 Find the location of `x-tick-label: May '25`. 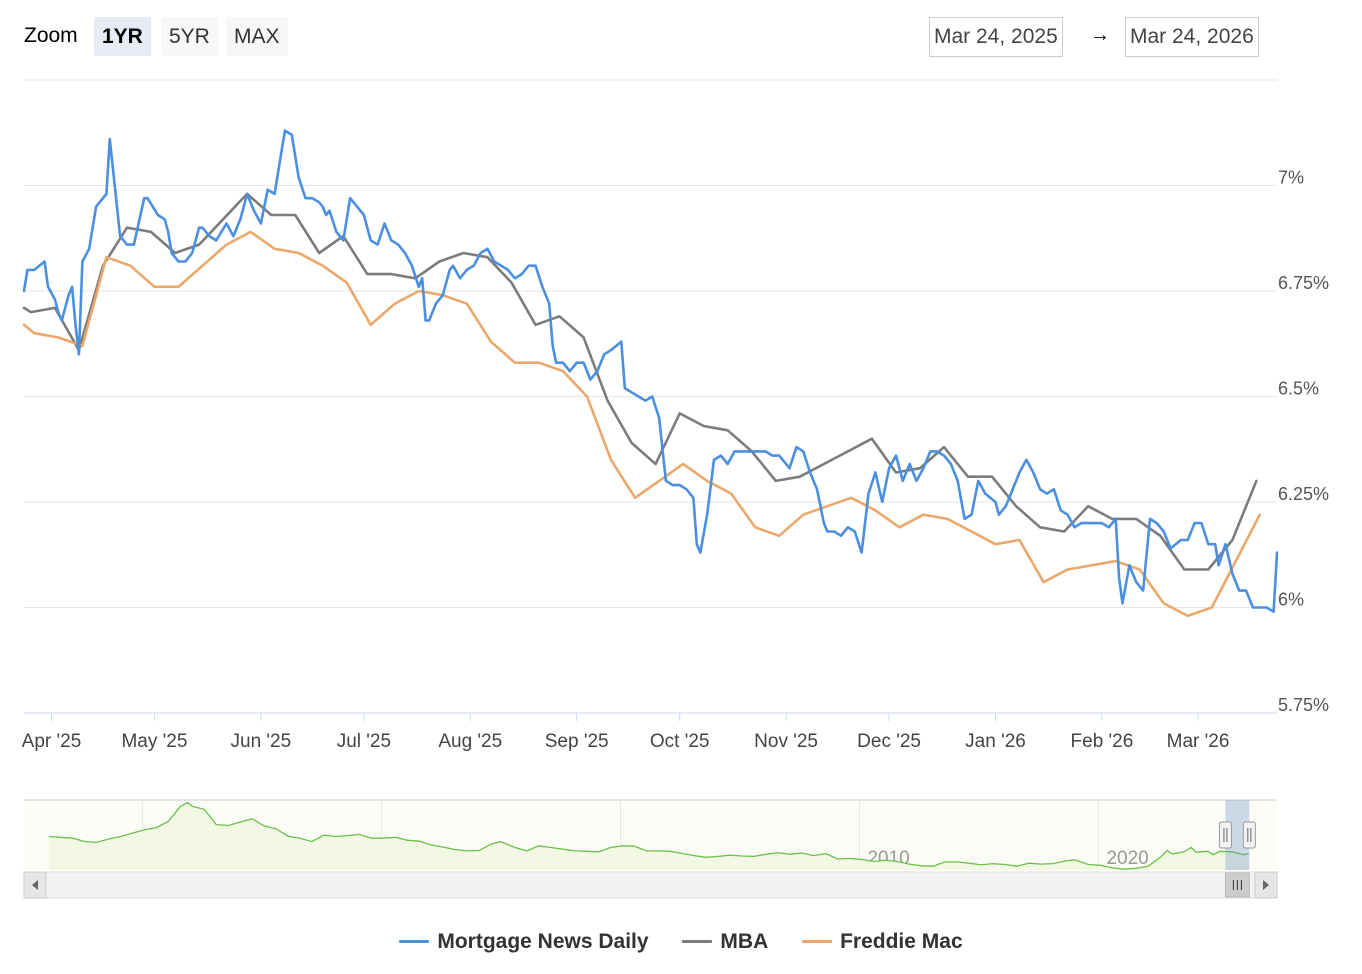

x-tick-label: May '25 is located at coordinates (154, 741).